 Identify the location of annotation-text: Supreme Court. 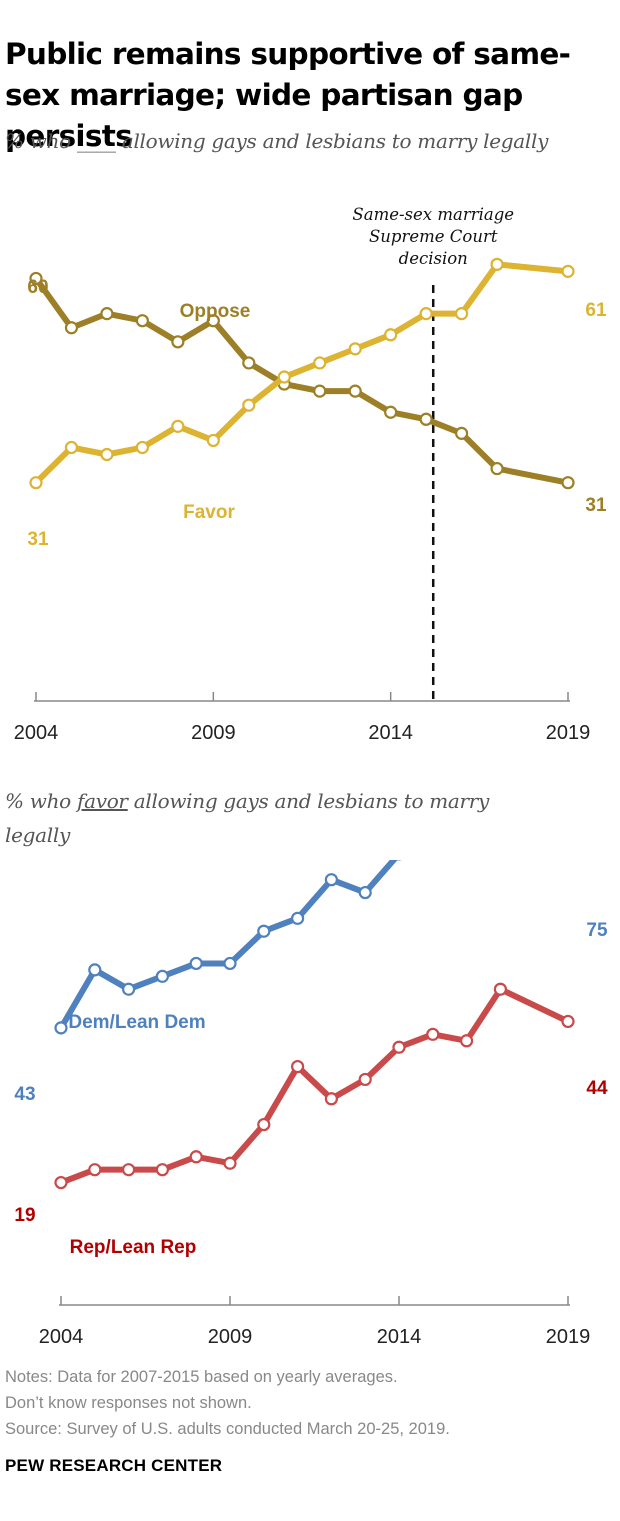
(433, 236).